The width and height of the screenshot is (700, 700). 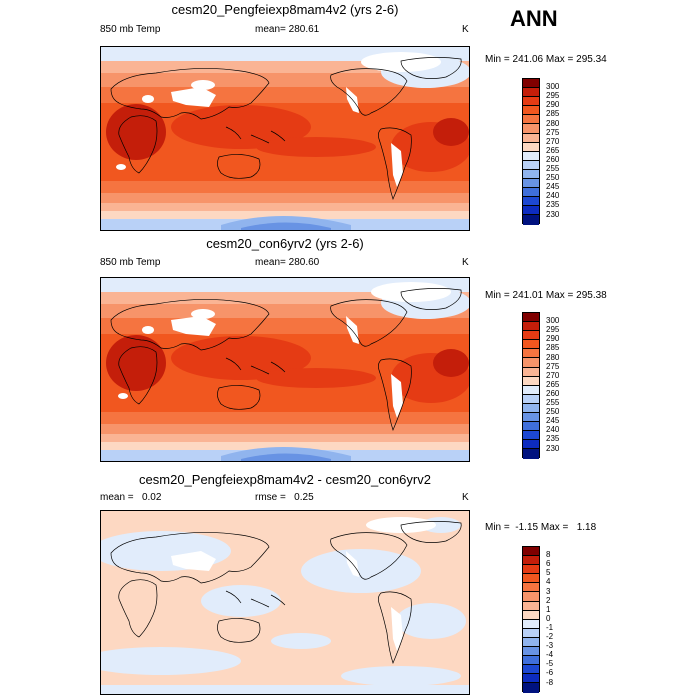 I want to click on colorbar-tick-label: 6, so click(x=548, y=564).